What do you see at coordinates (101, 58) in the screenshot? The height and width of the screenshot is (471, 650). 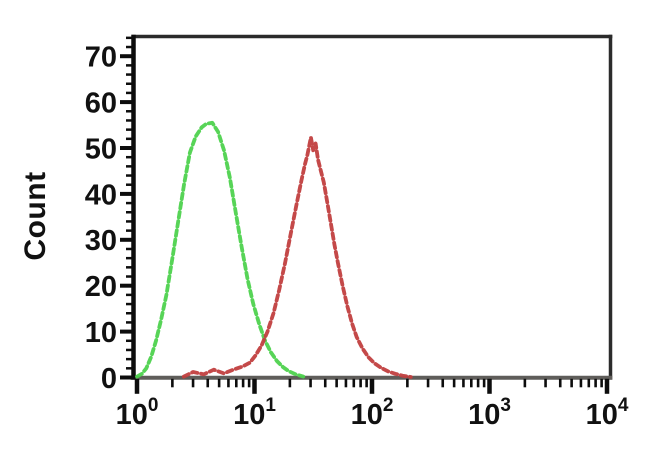 I see `y-tick-label: 70` at bounding box center [101, 58].